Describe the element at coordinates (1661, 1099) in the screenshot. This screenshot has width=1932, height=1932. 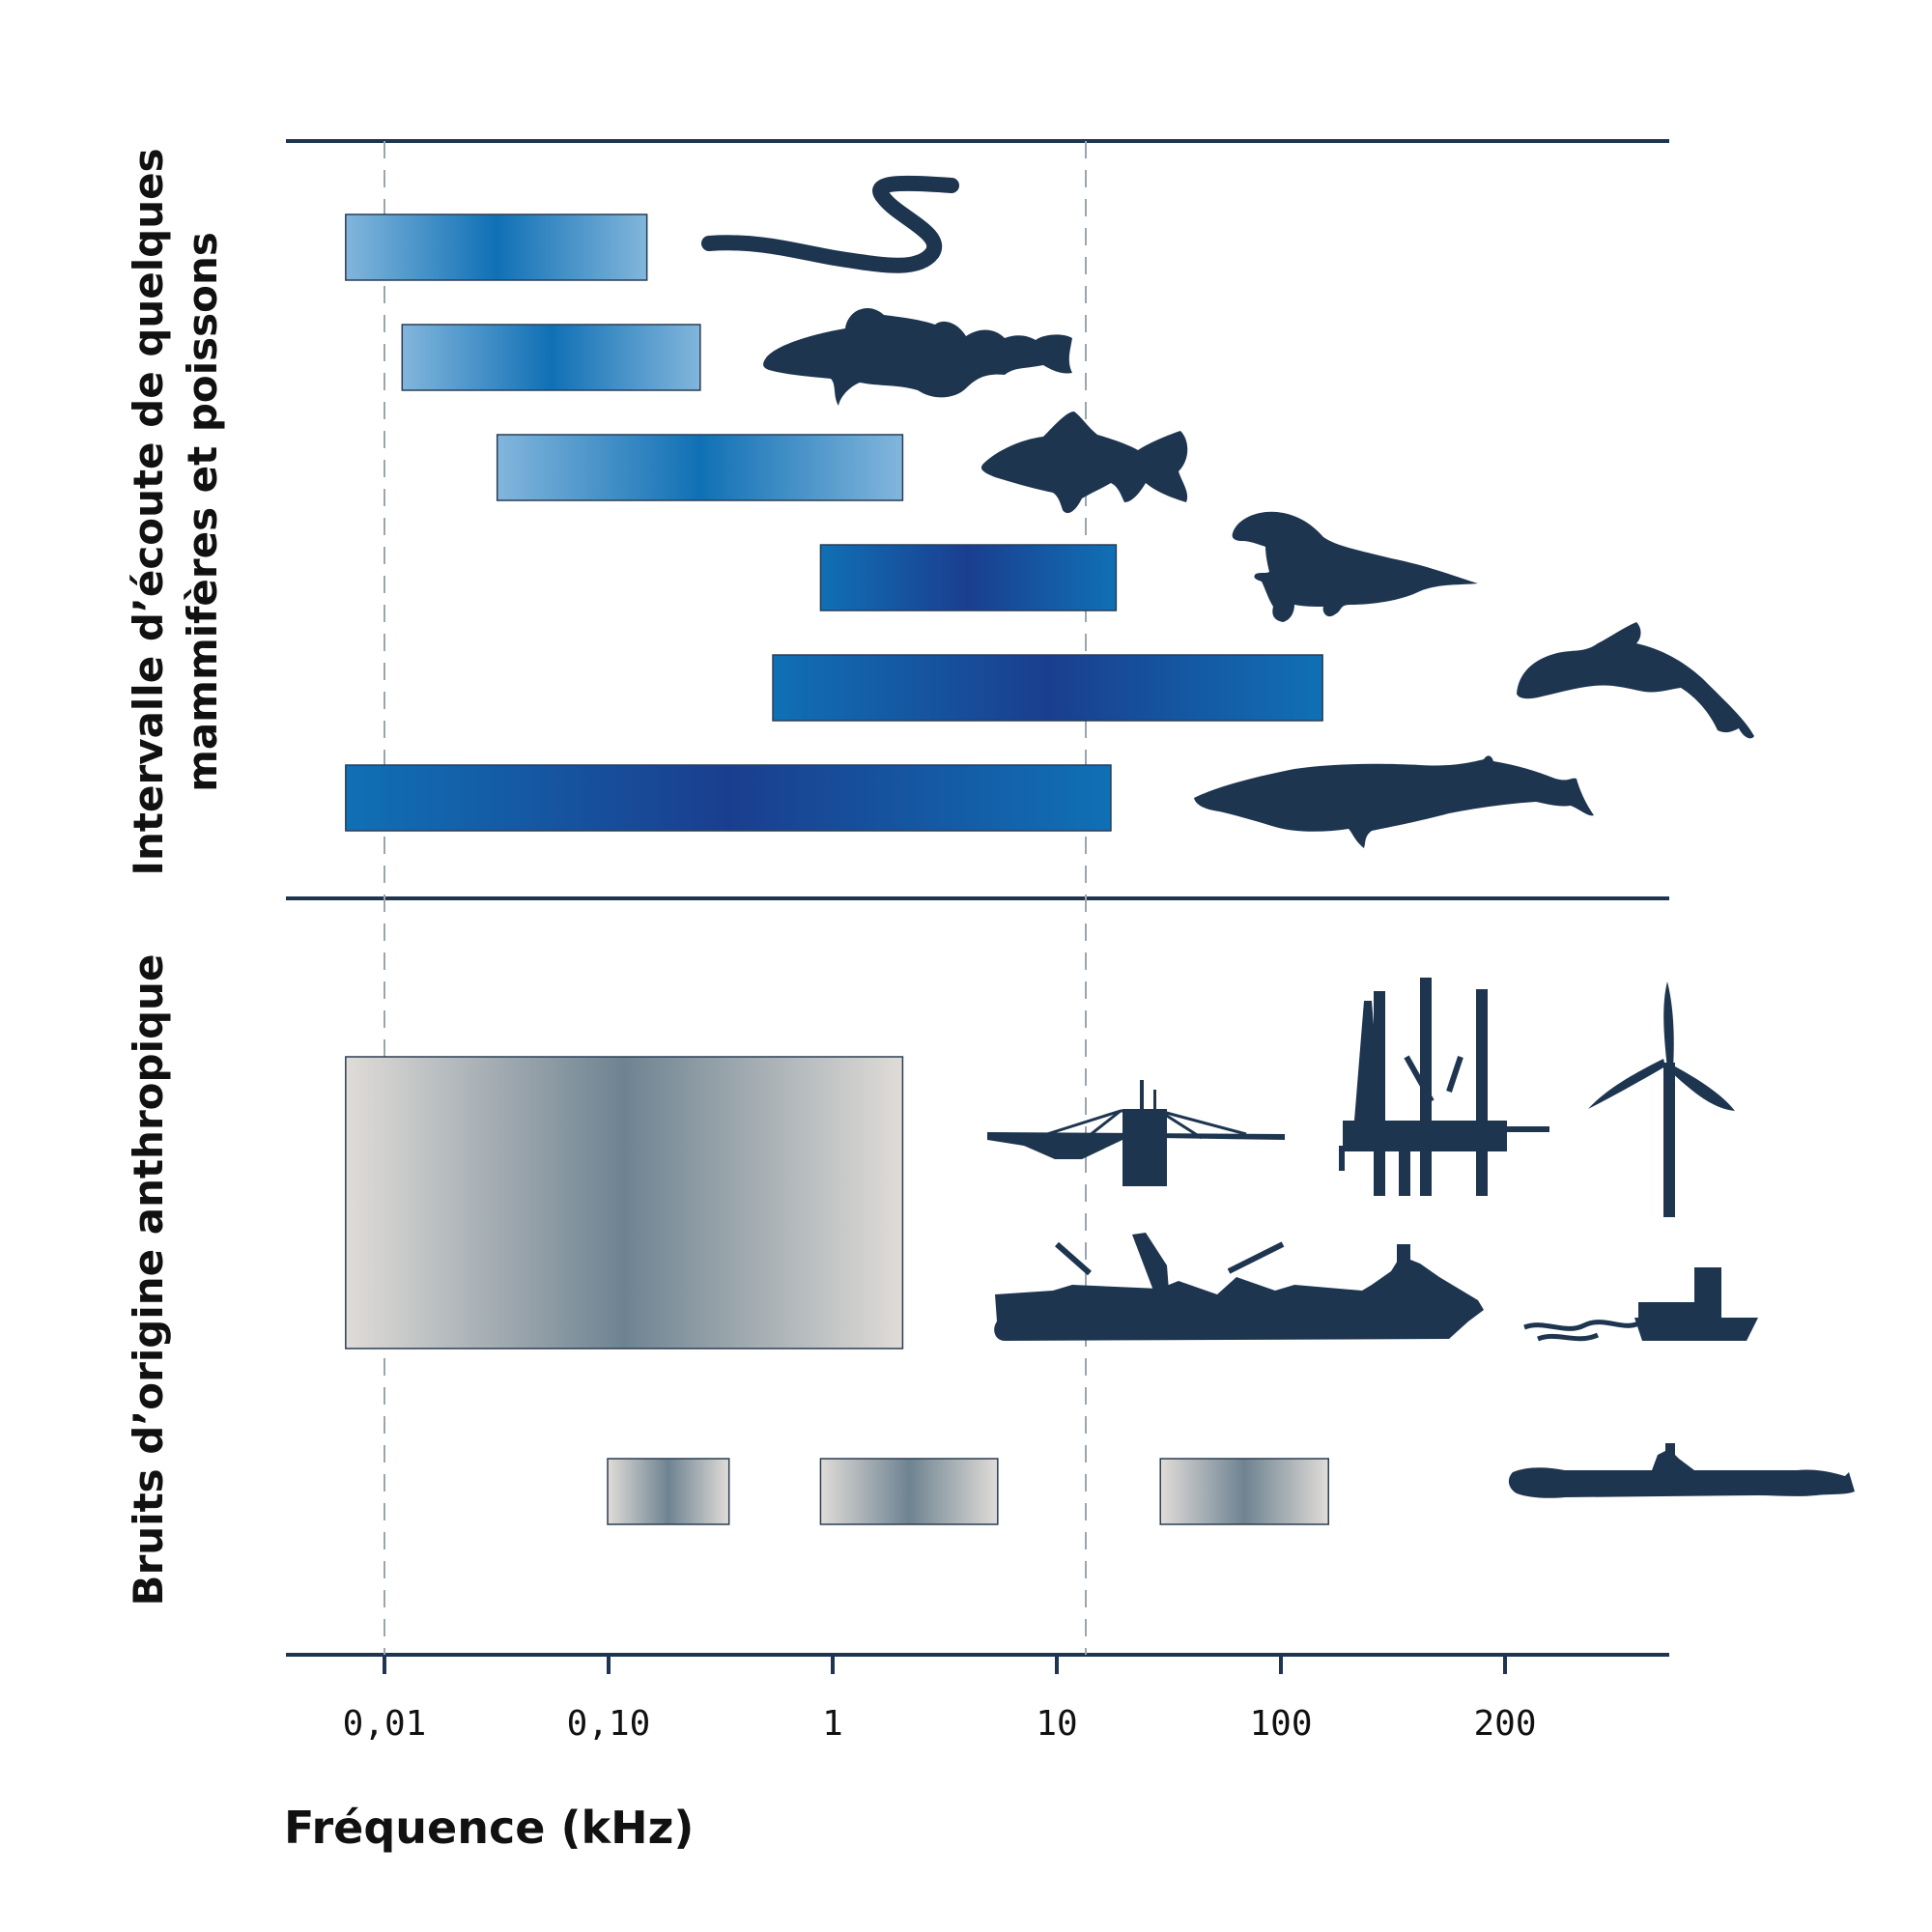
I see `wind-turbine-icon` at that location.